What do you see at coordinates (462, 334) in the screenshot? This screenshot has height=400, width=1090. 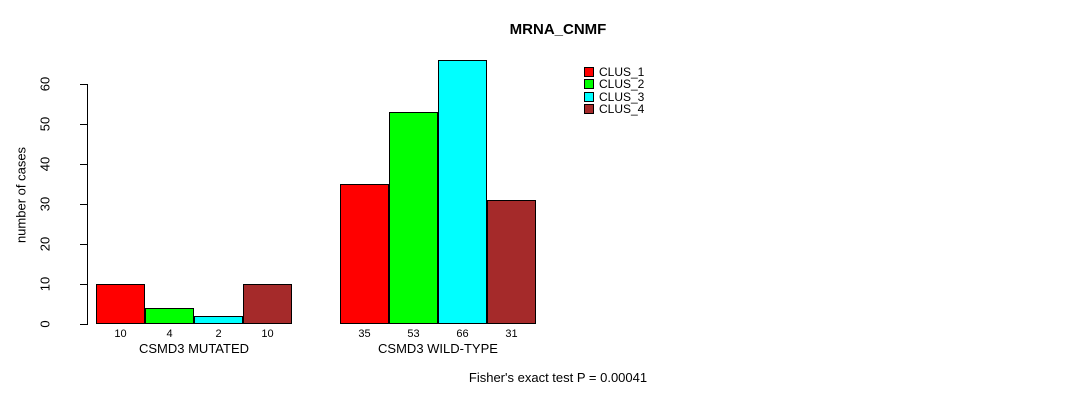 I see `bar-value-label: 66` at bounding box center [462, 334].